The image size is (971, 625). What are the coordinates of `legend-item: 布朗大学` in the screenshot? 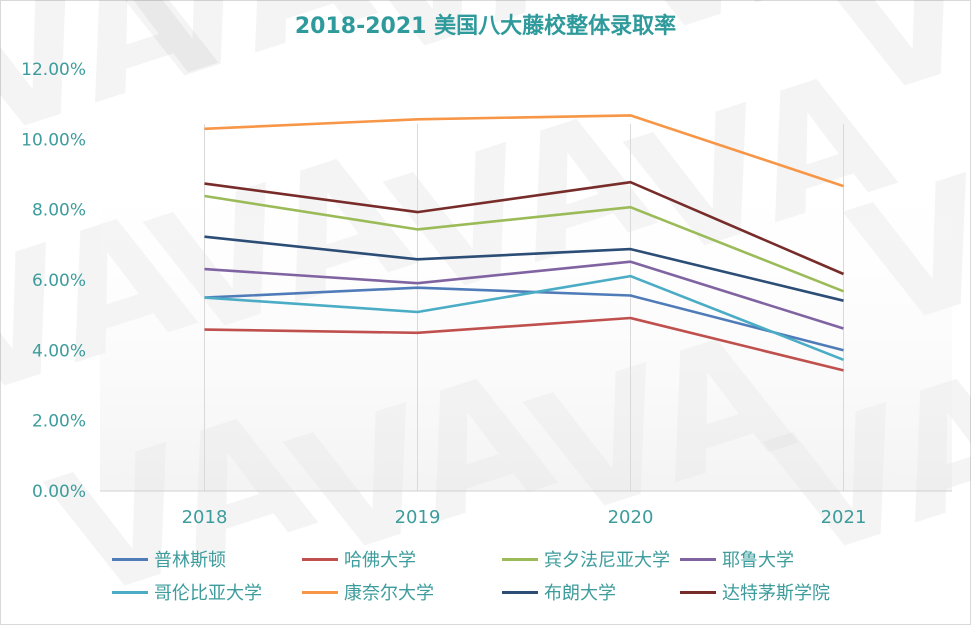 It's located at (559, 592).